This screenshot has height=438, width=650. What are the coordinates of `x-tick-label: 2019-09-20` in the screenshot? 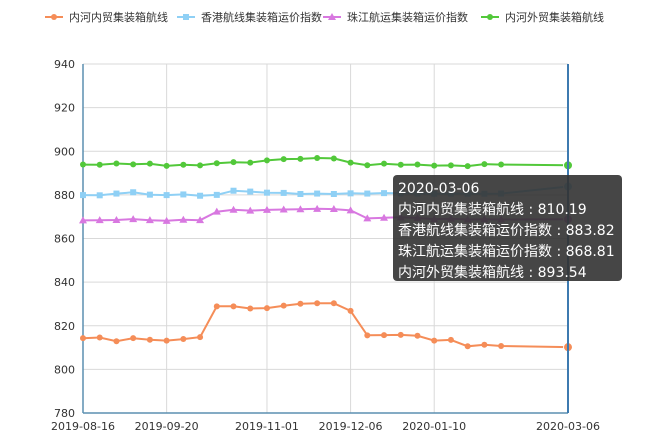 It's located at (167, 426).